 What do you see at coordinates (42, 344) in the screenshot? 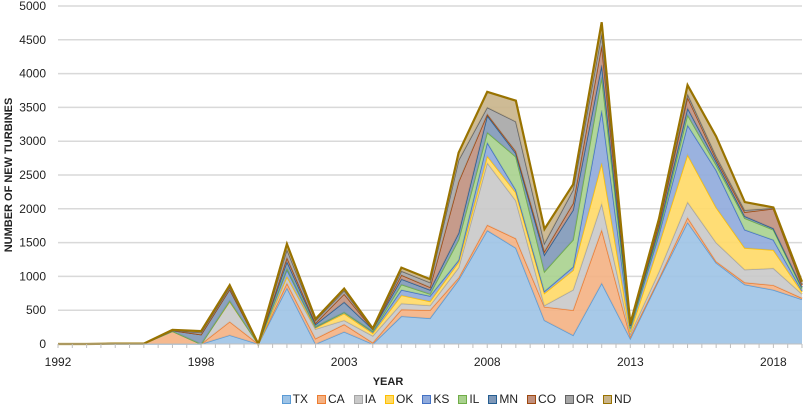
I see `y-tick-label: 0` at bounding box center [42, 344].